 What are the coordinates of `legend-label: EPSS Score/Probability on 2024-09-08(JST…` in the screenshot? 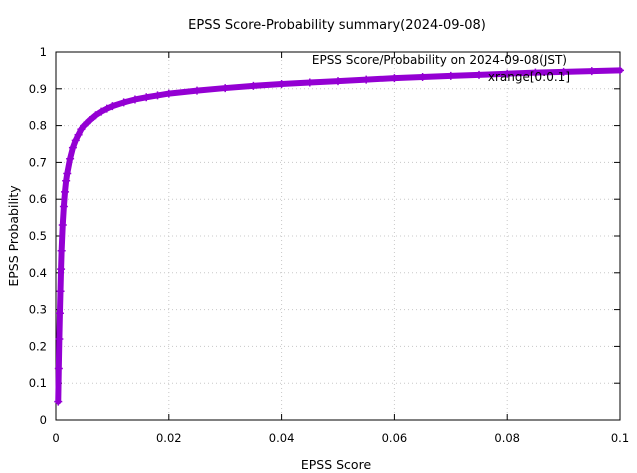 It's located at (439, 60).